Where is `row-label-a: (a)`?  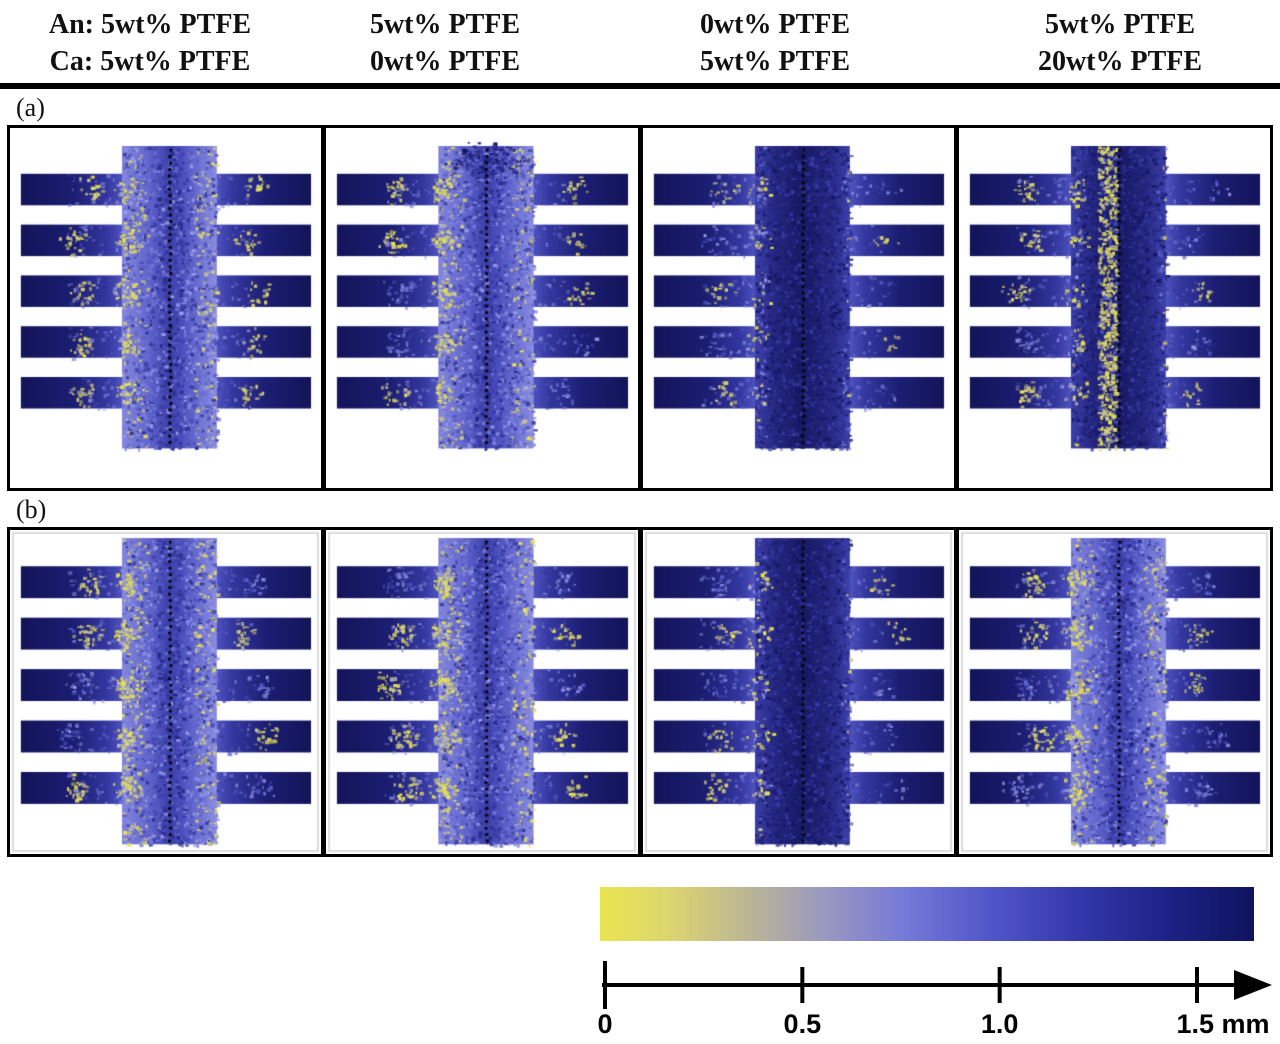
row-label-a: (a) is located at coordinates (30, 107).